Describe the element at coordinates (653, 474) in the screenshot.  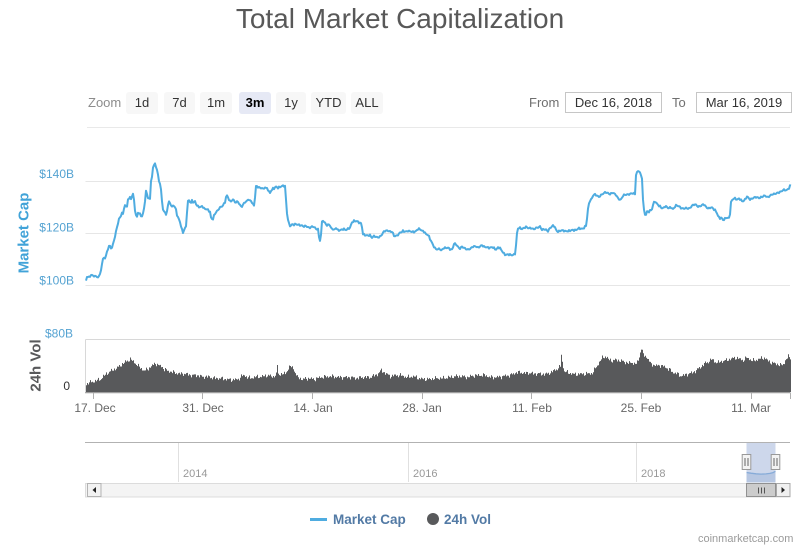
I see `svg-text: 2018` at that location.